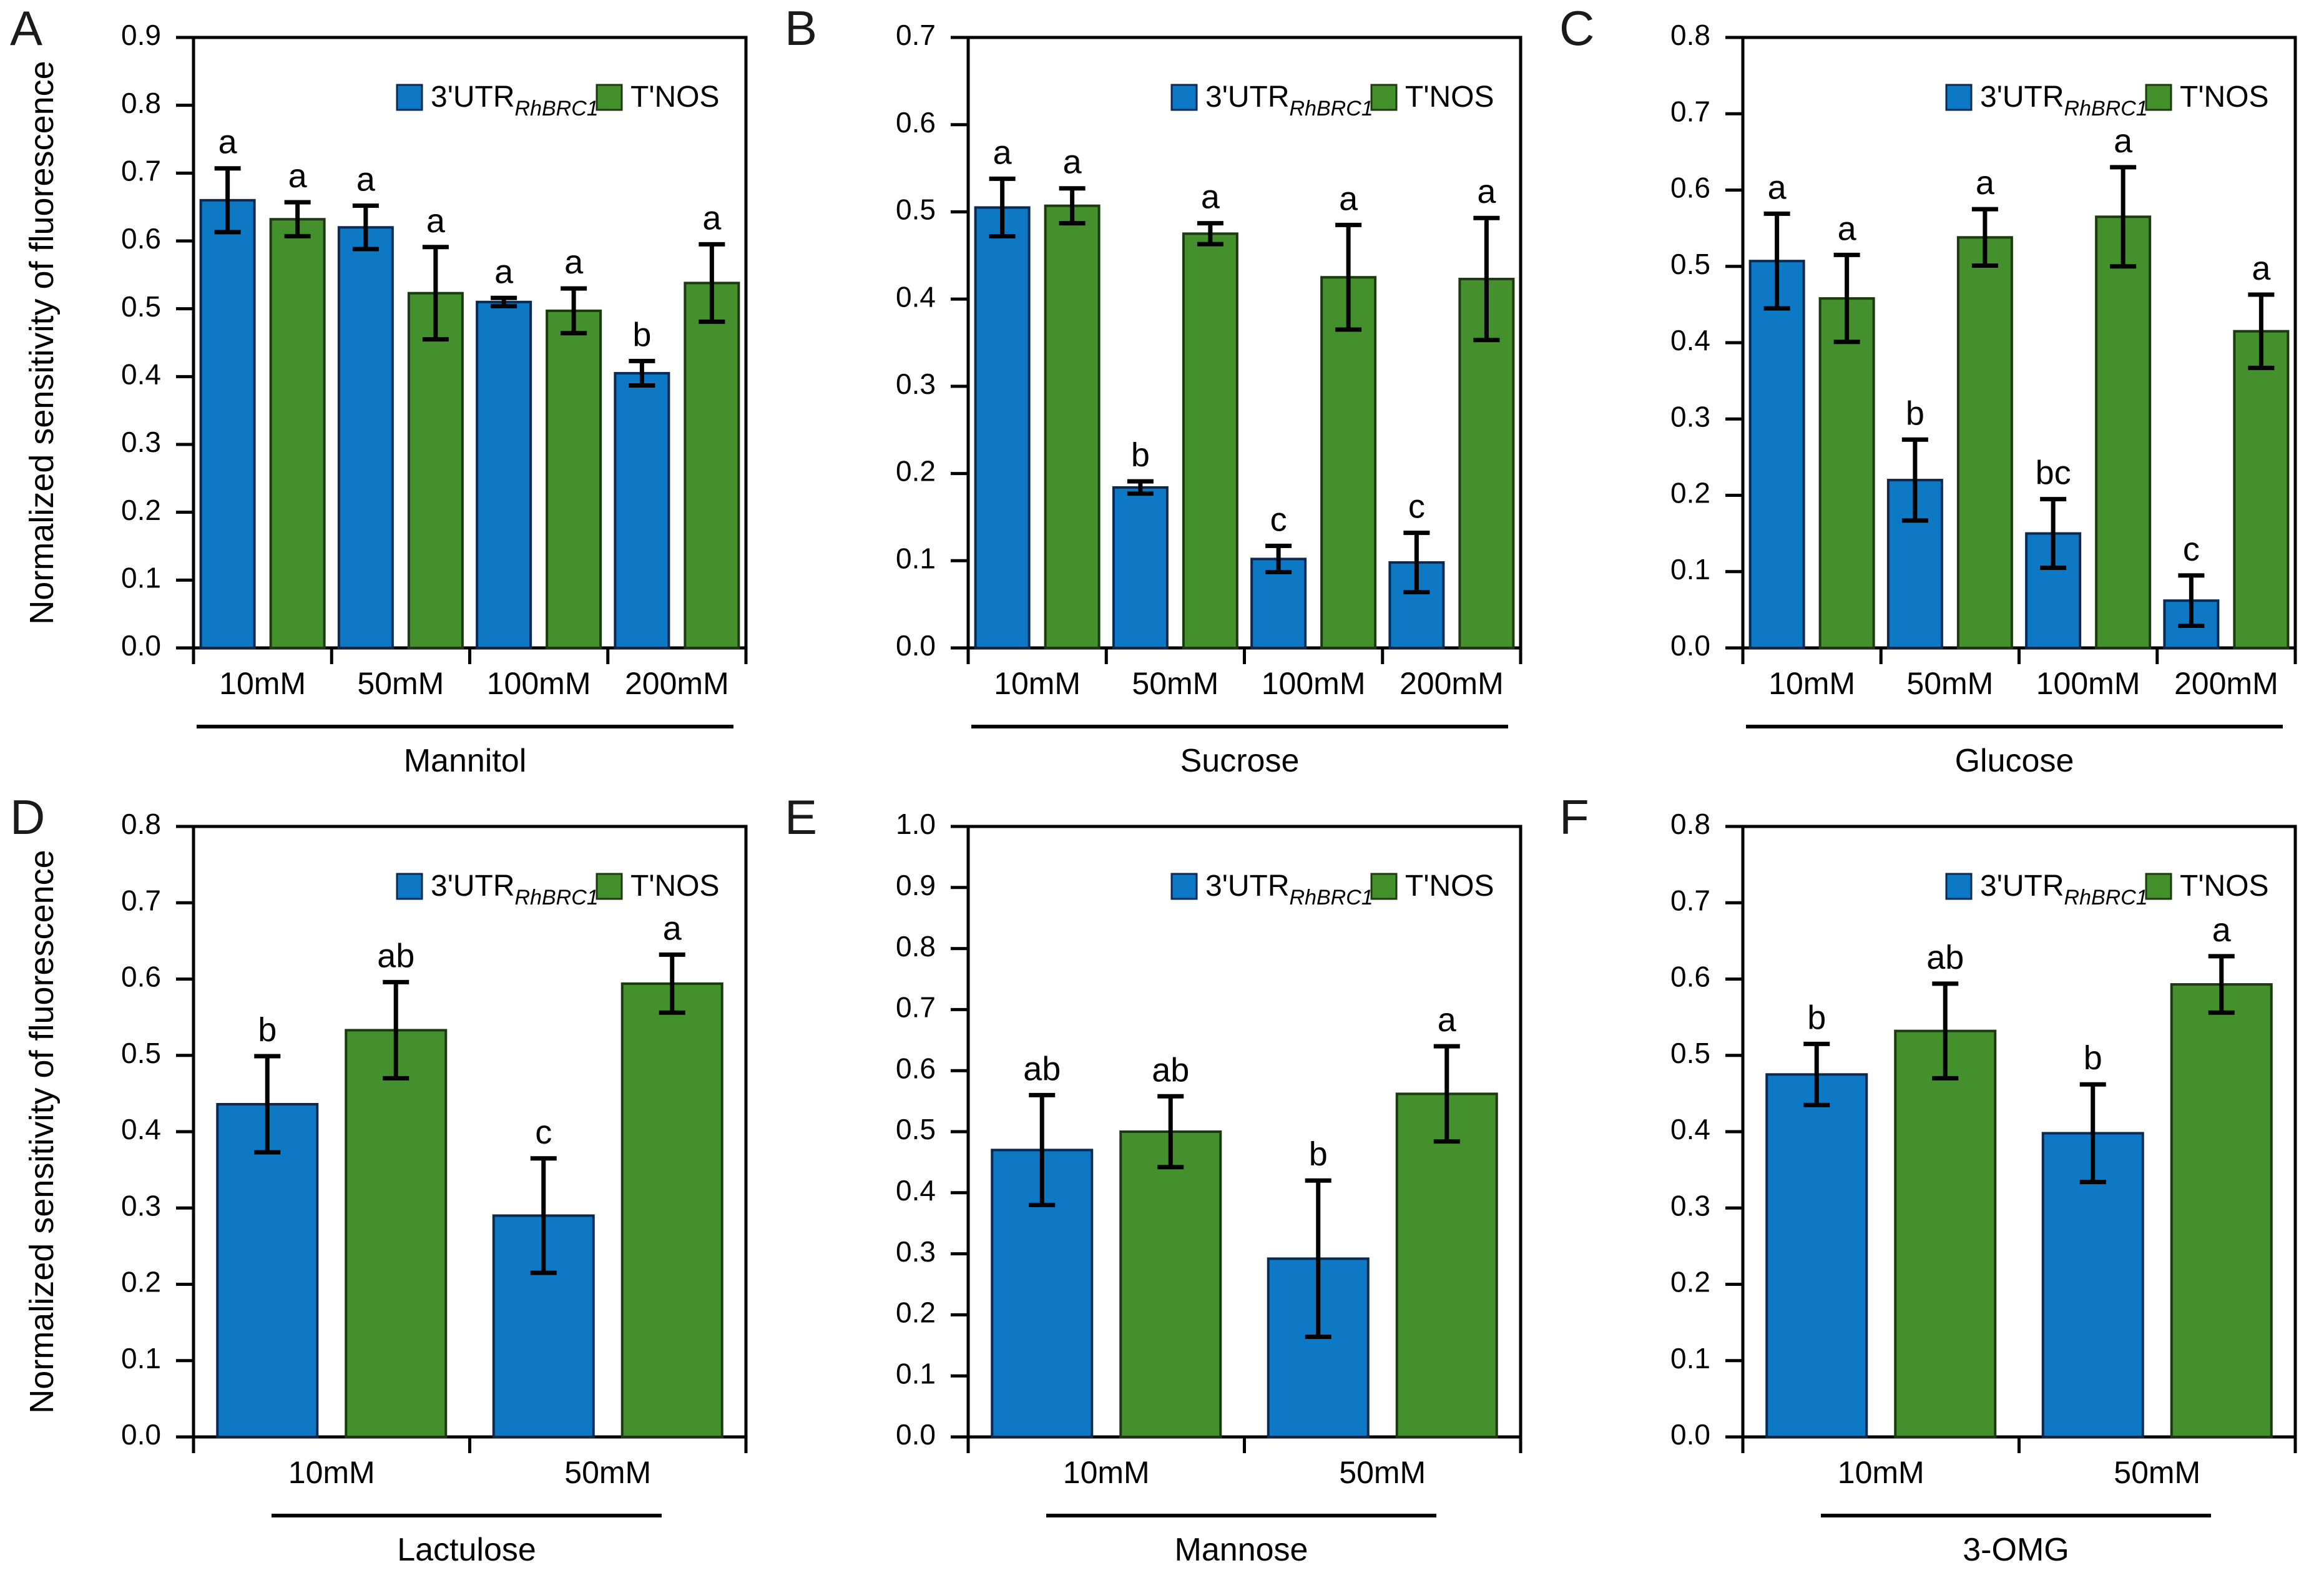  What do you see at coordinates (2016, 1550) in the screenshot?
I see `group-label: 3-OMG` at bounding box center [2016, 1550].